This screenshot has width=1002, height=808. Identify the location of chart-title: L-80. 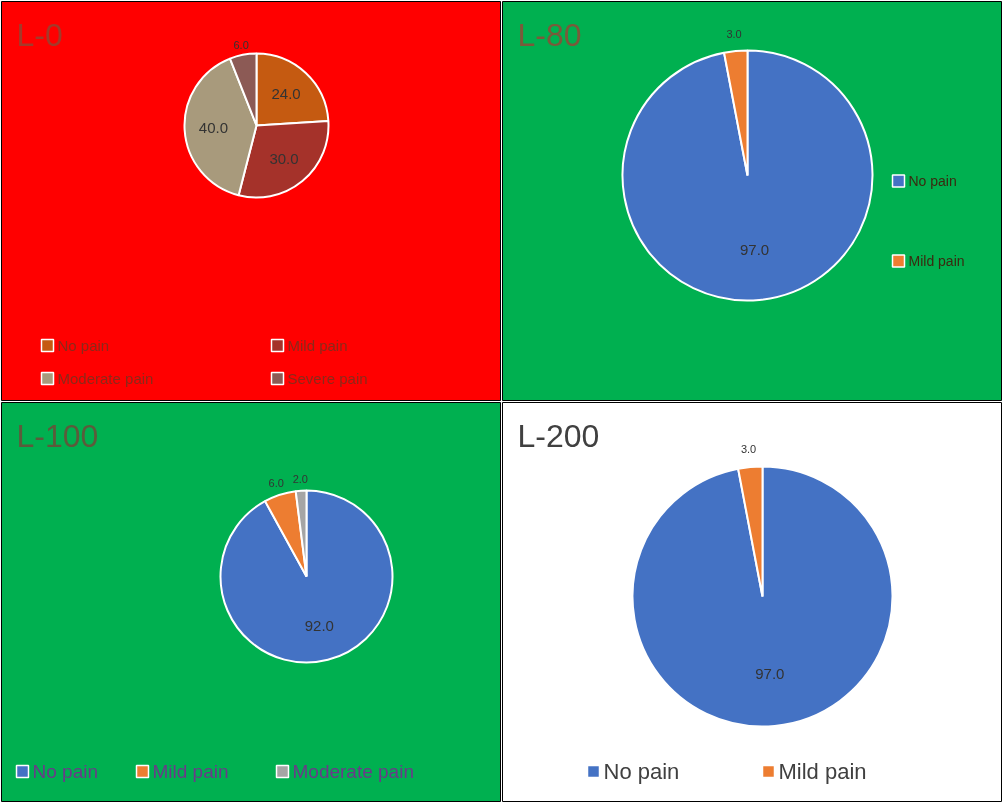
(549, 34).